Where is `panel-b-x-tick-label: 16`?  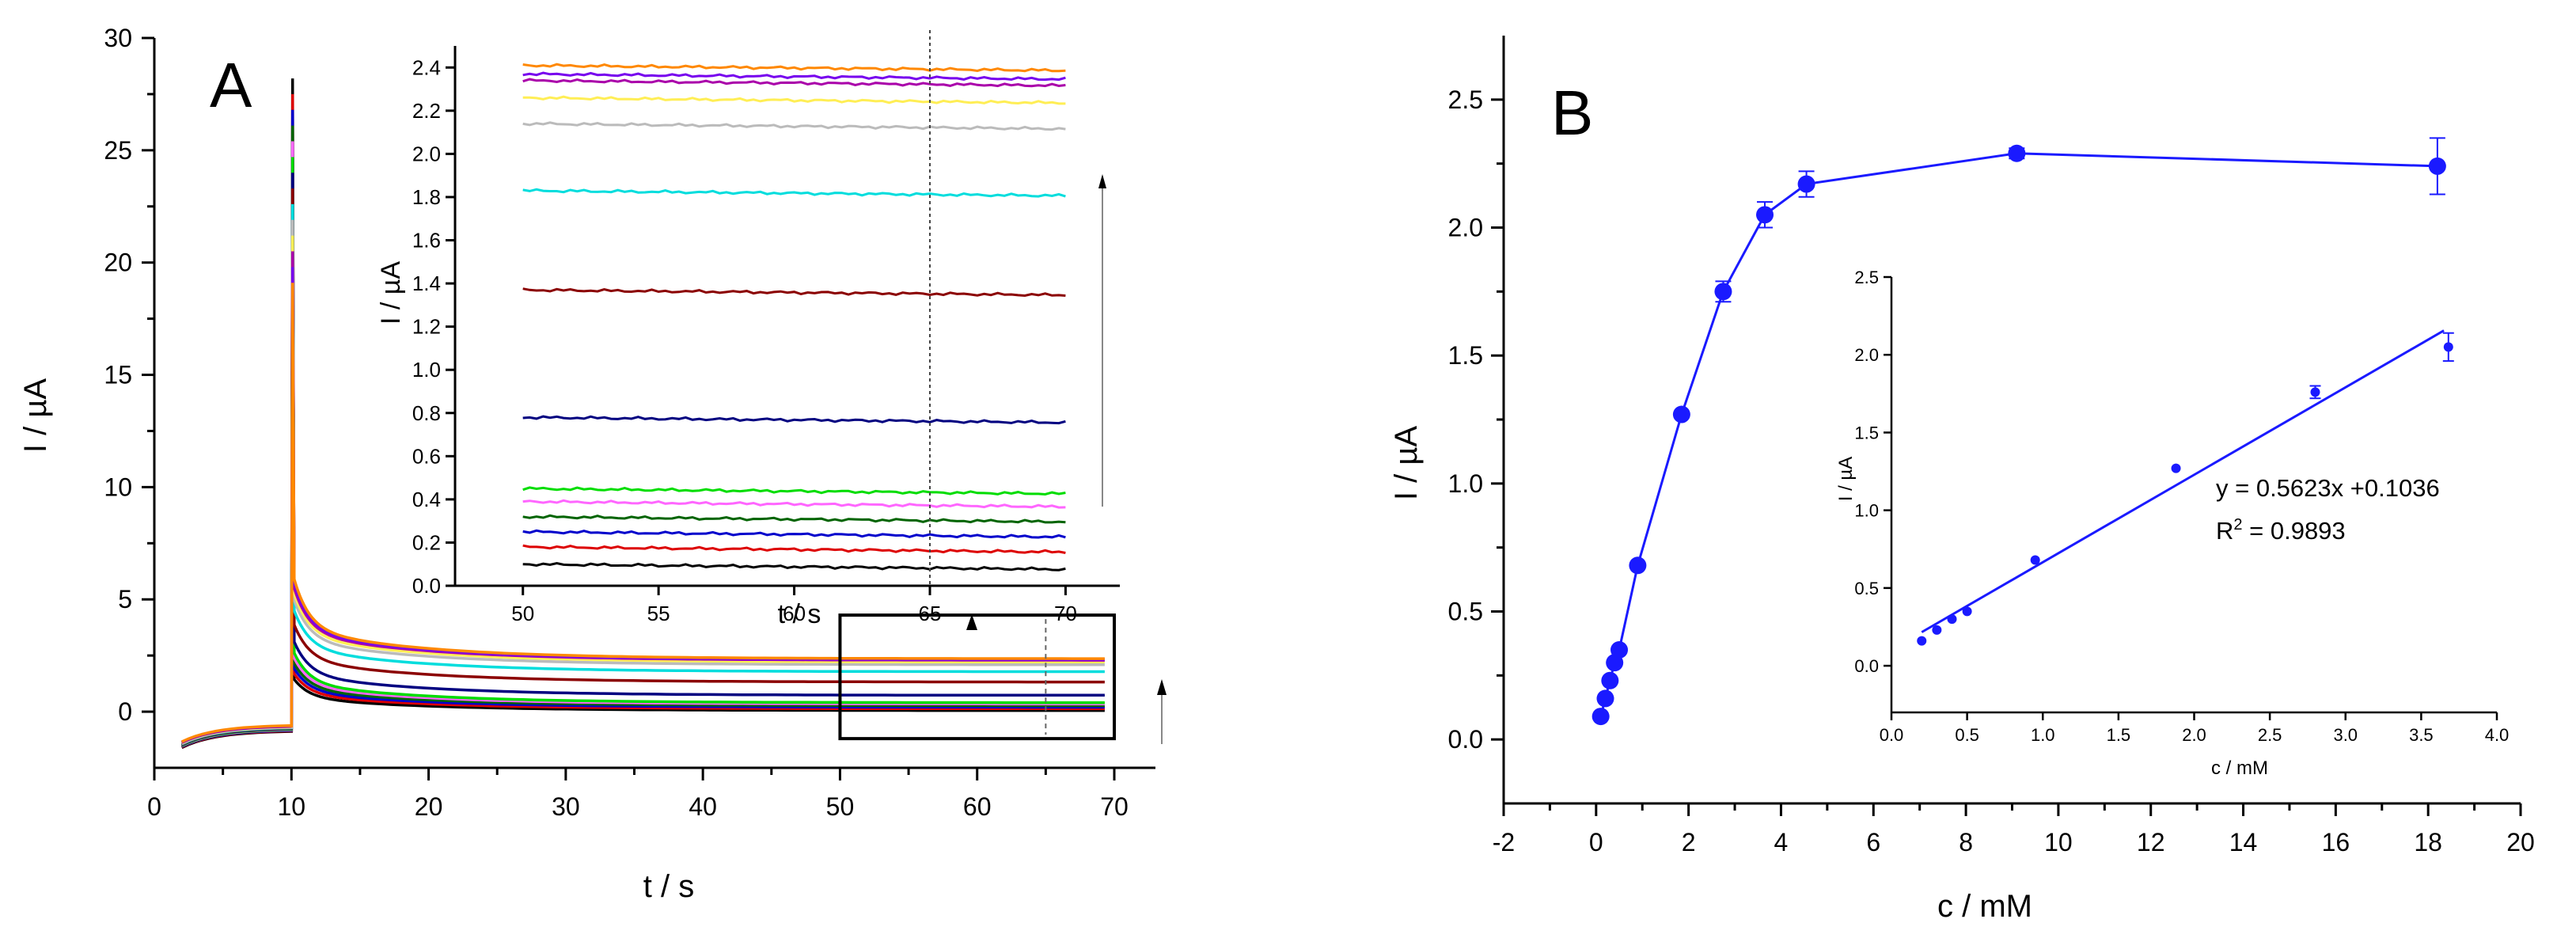
panel-b-x-tick-label: 16 is located at coordinates (2336, 842).